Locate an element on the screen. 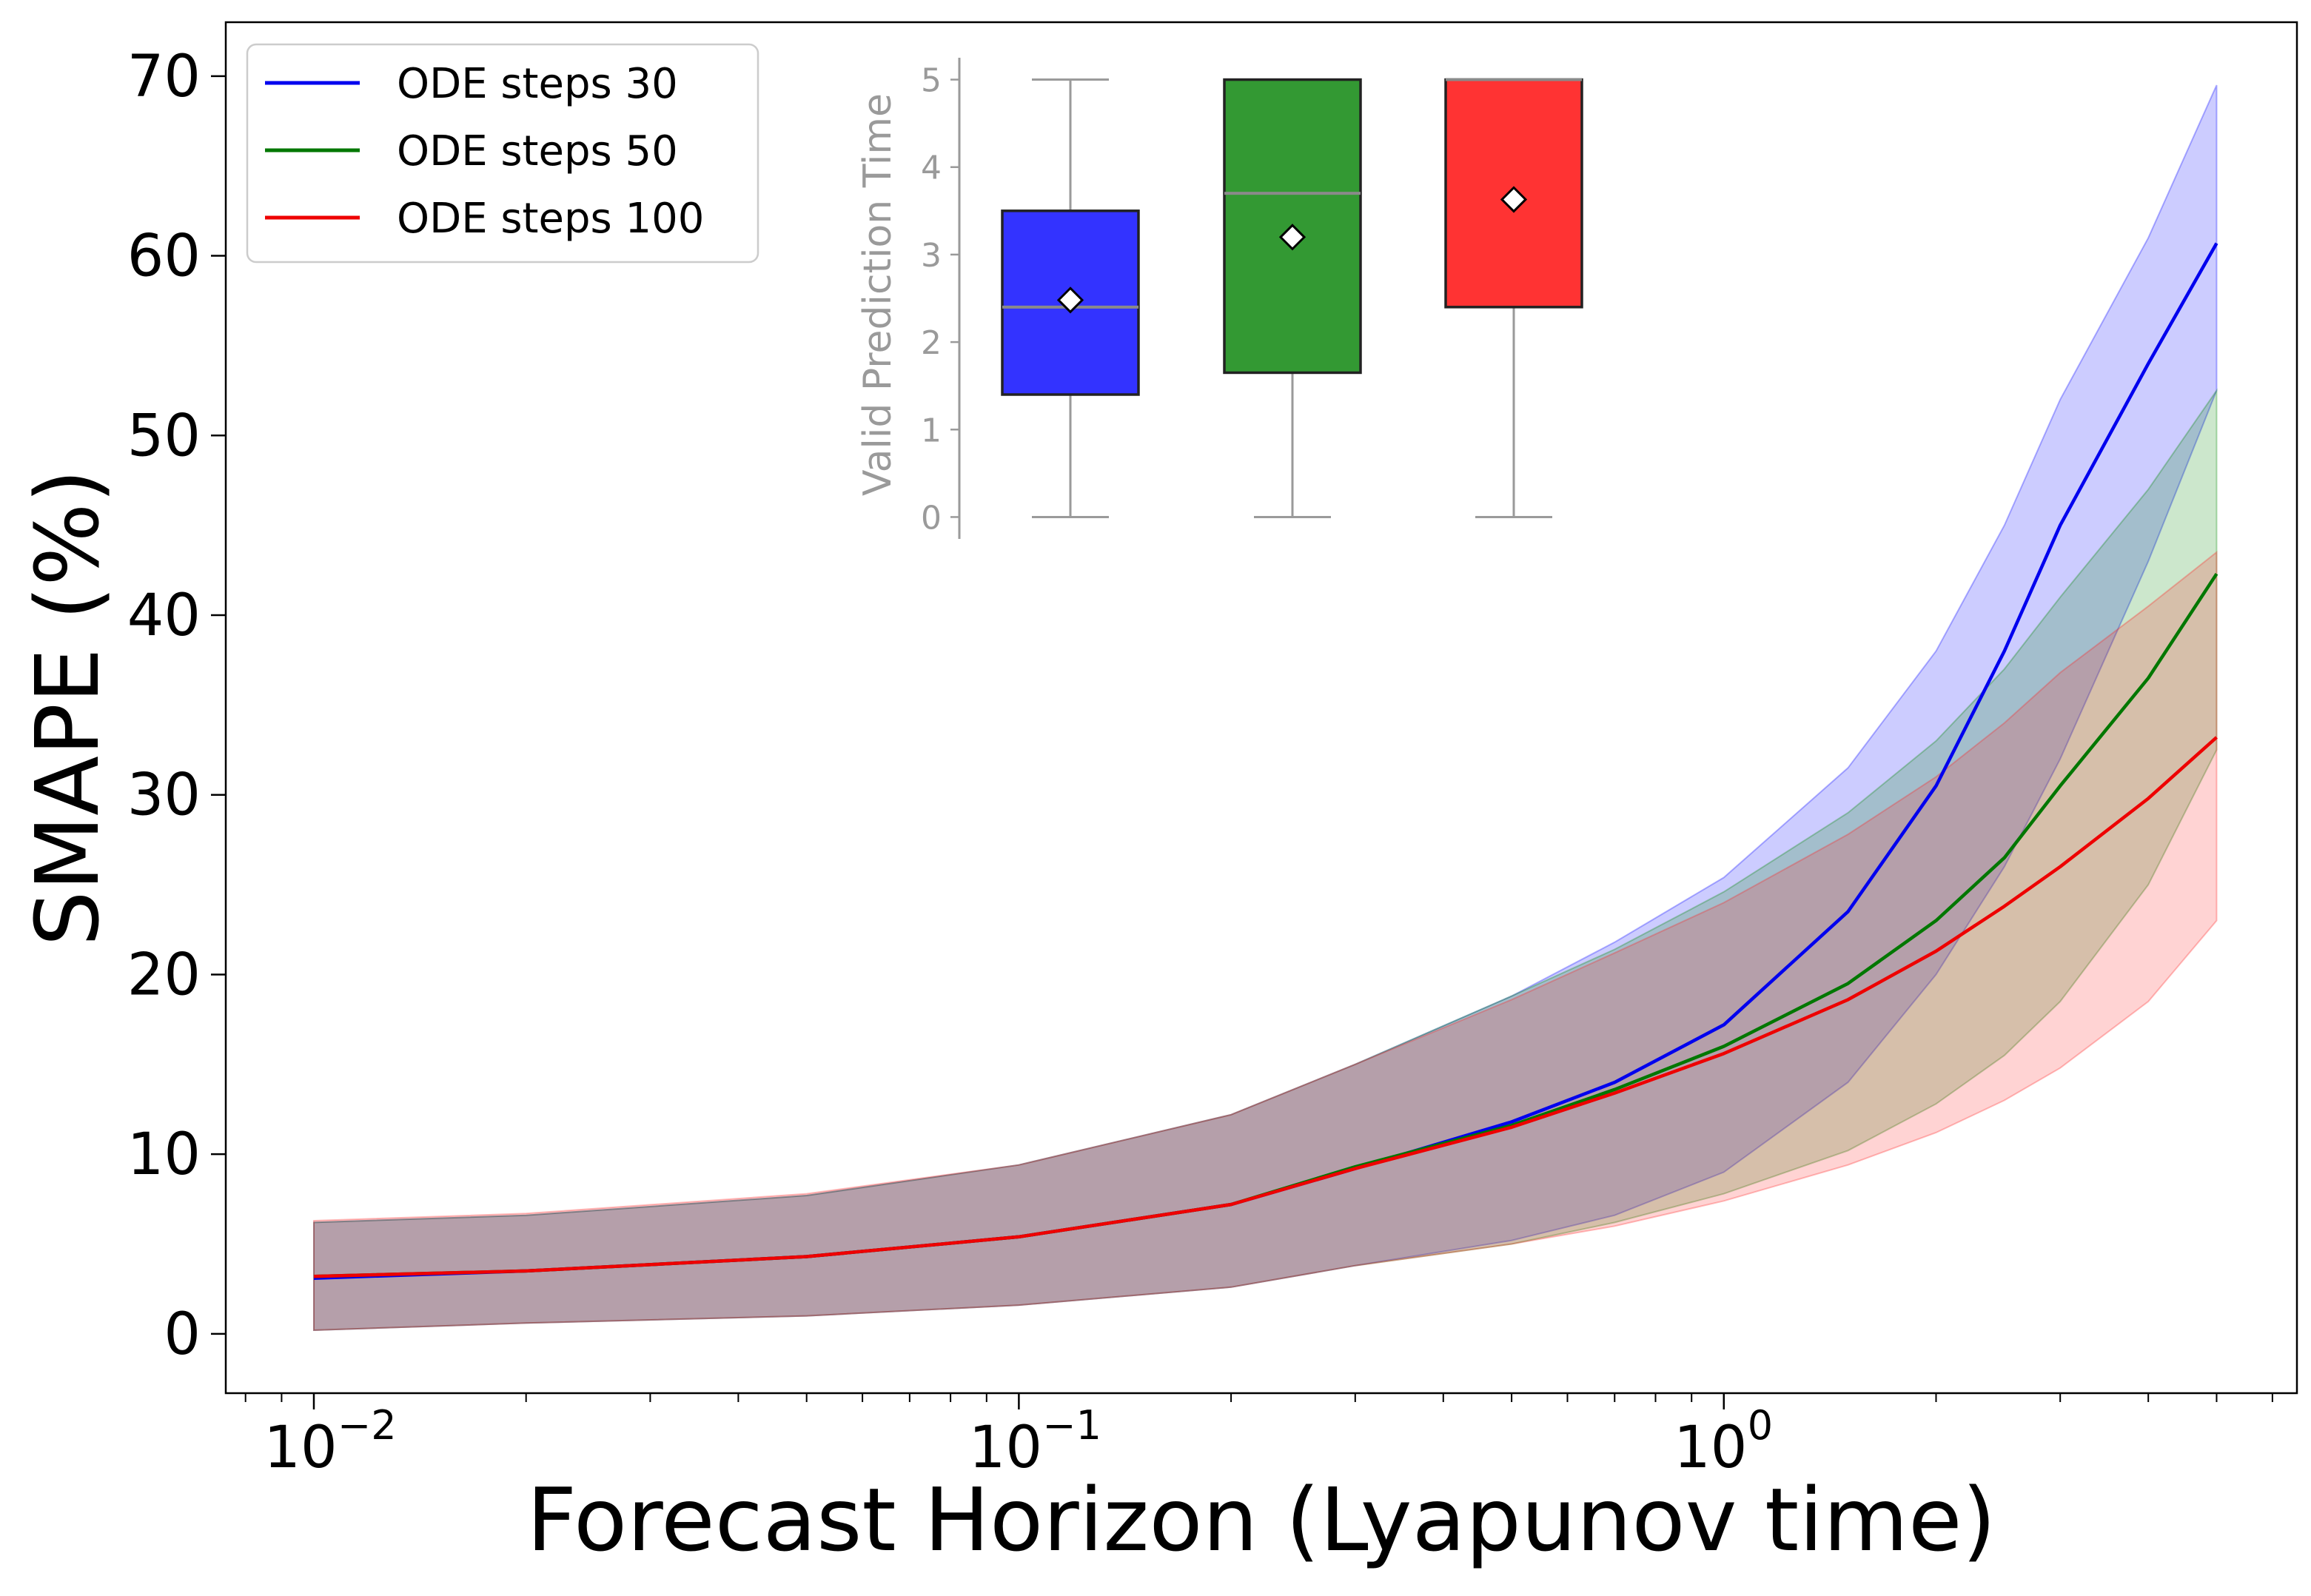 This screenshot has height=1596, width=2311. inset-boxes is located at coordinates (1292, 298).